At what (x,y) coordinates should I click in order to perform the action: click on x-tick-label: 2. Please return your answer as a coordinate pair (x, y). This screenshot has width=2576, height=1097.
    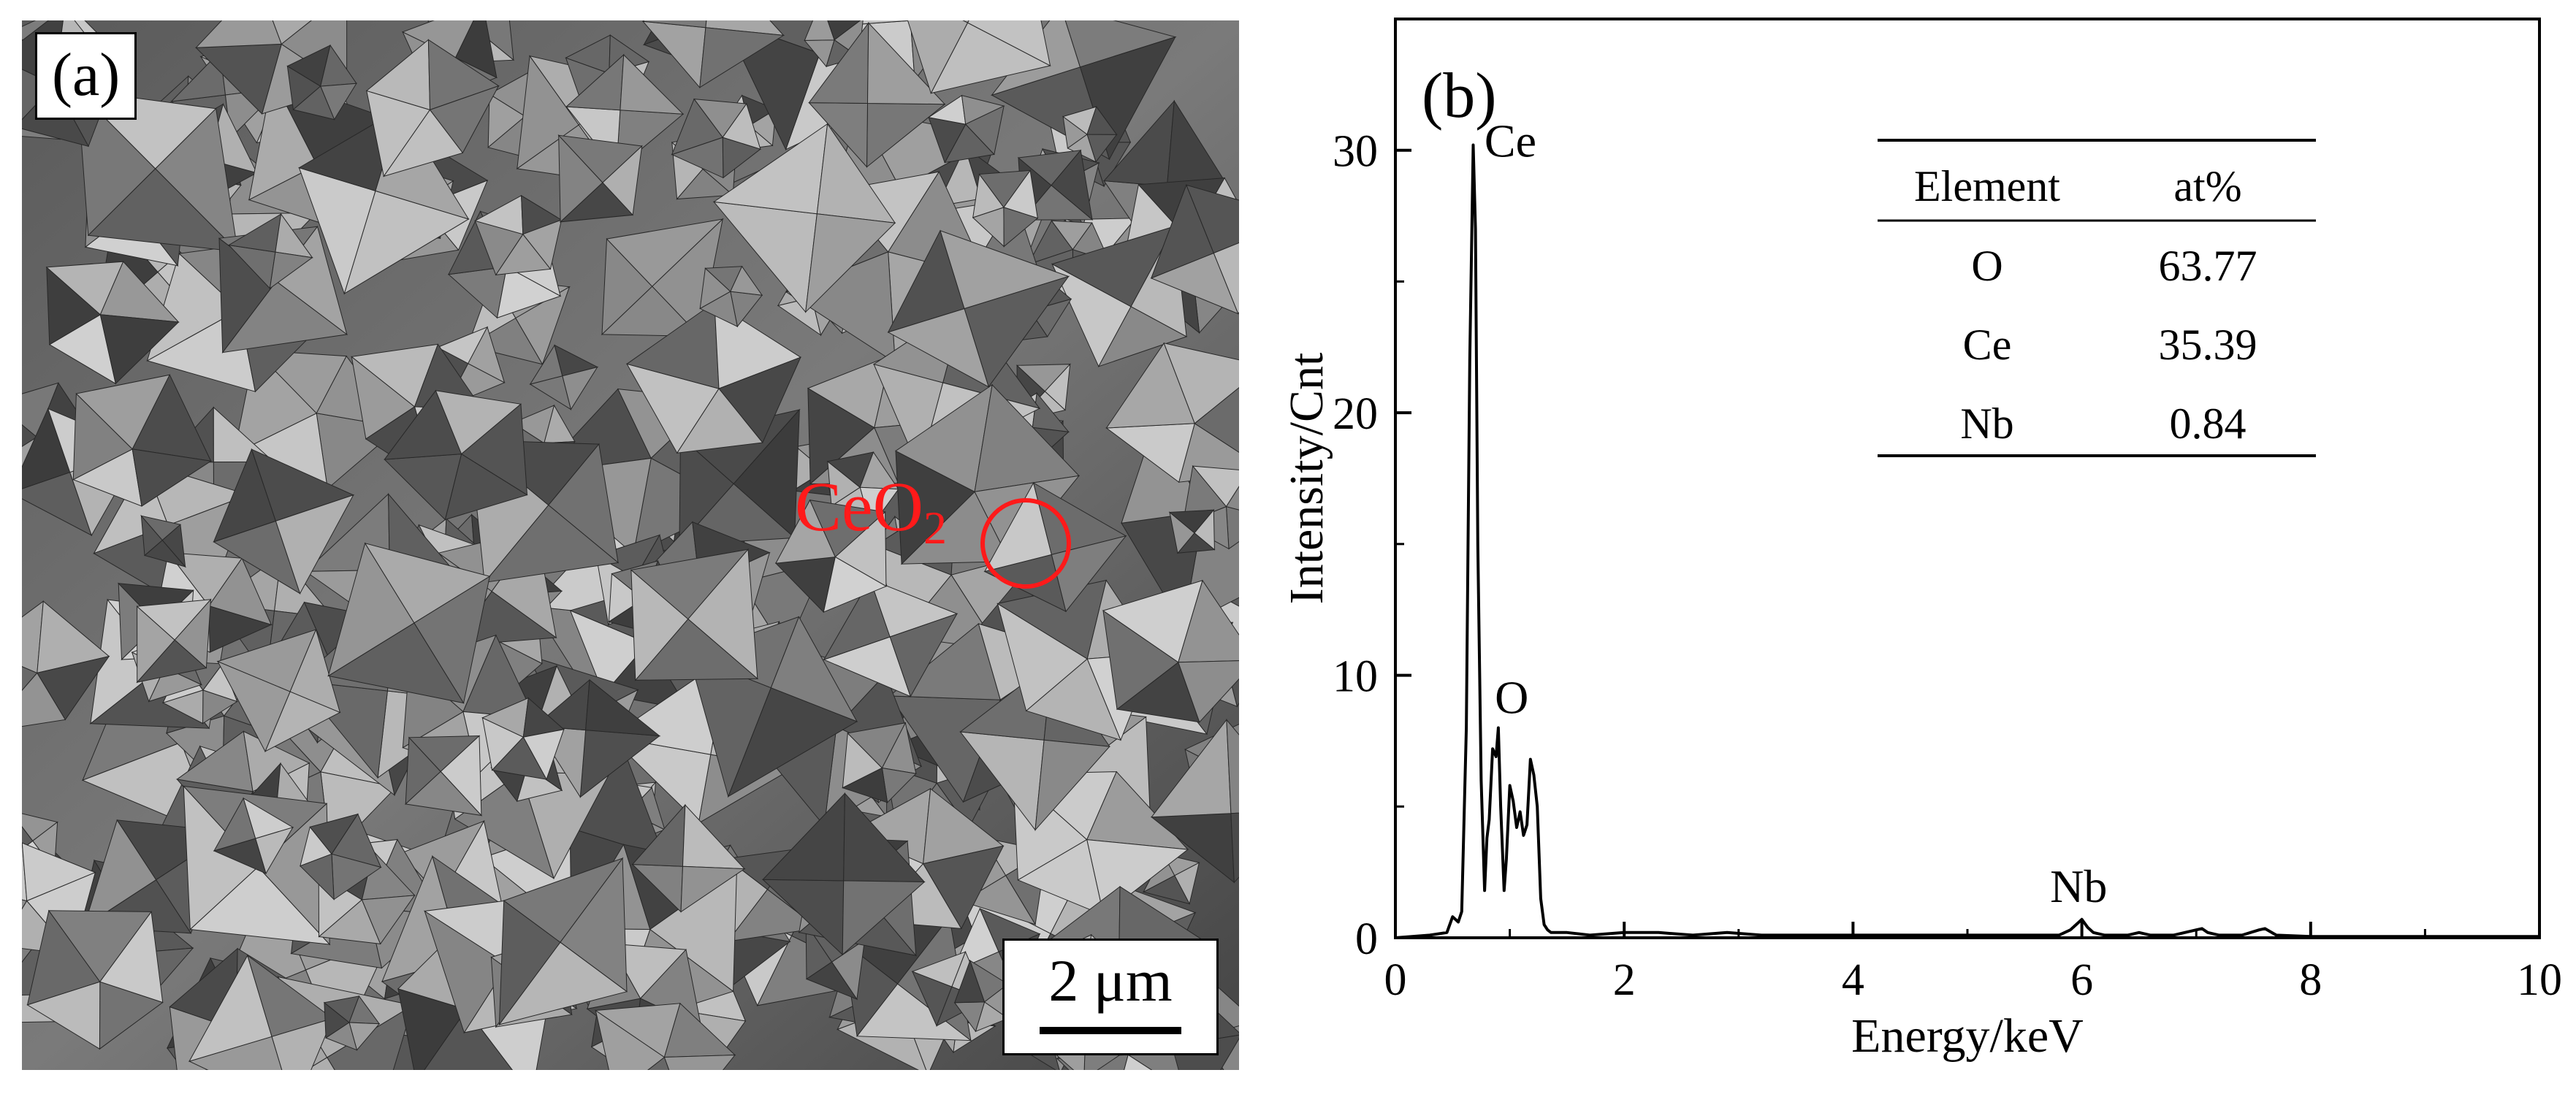
    Looking at the image, I should click on (1624, 980).